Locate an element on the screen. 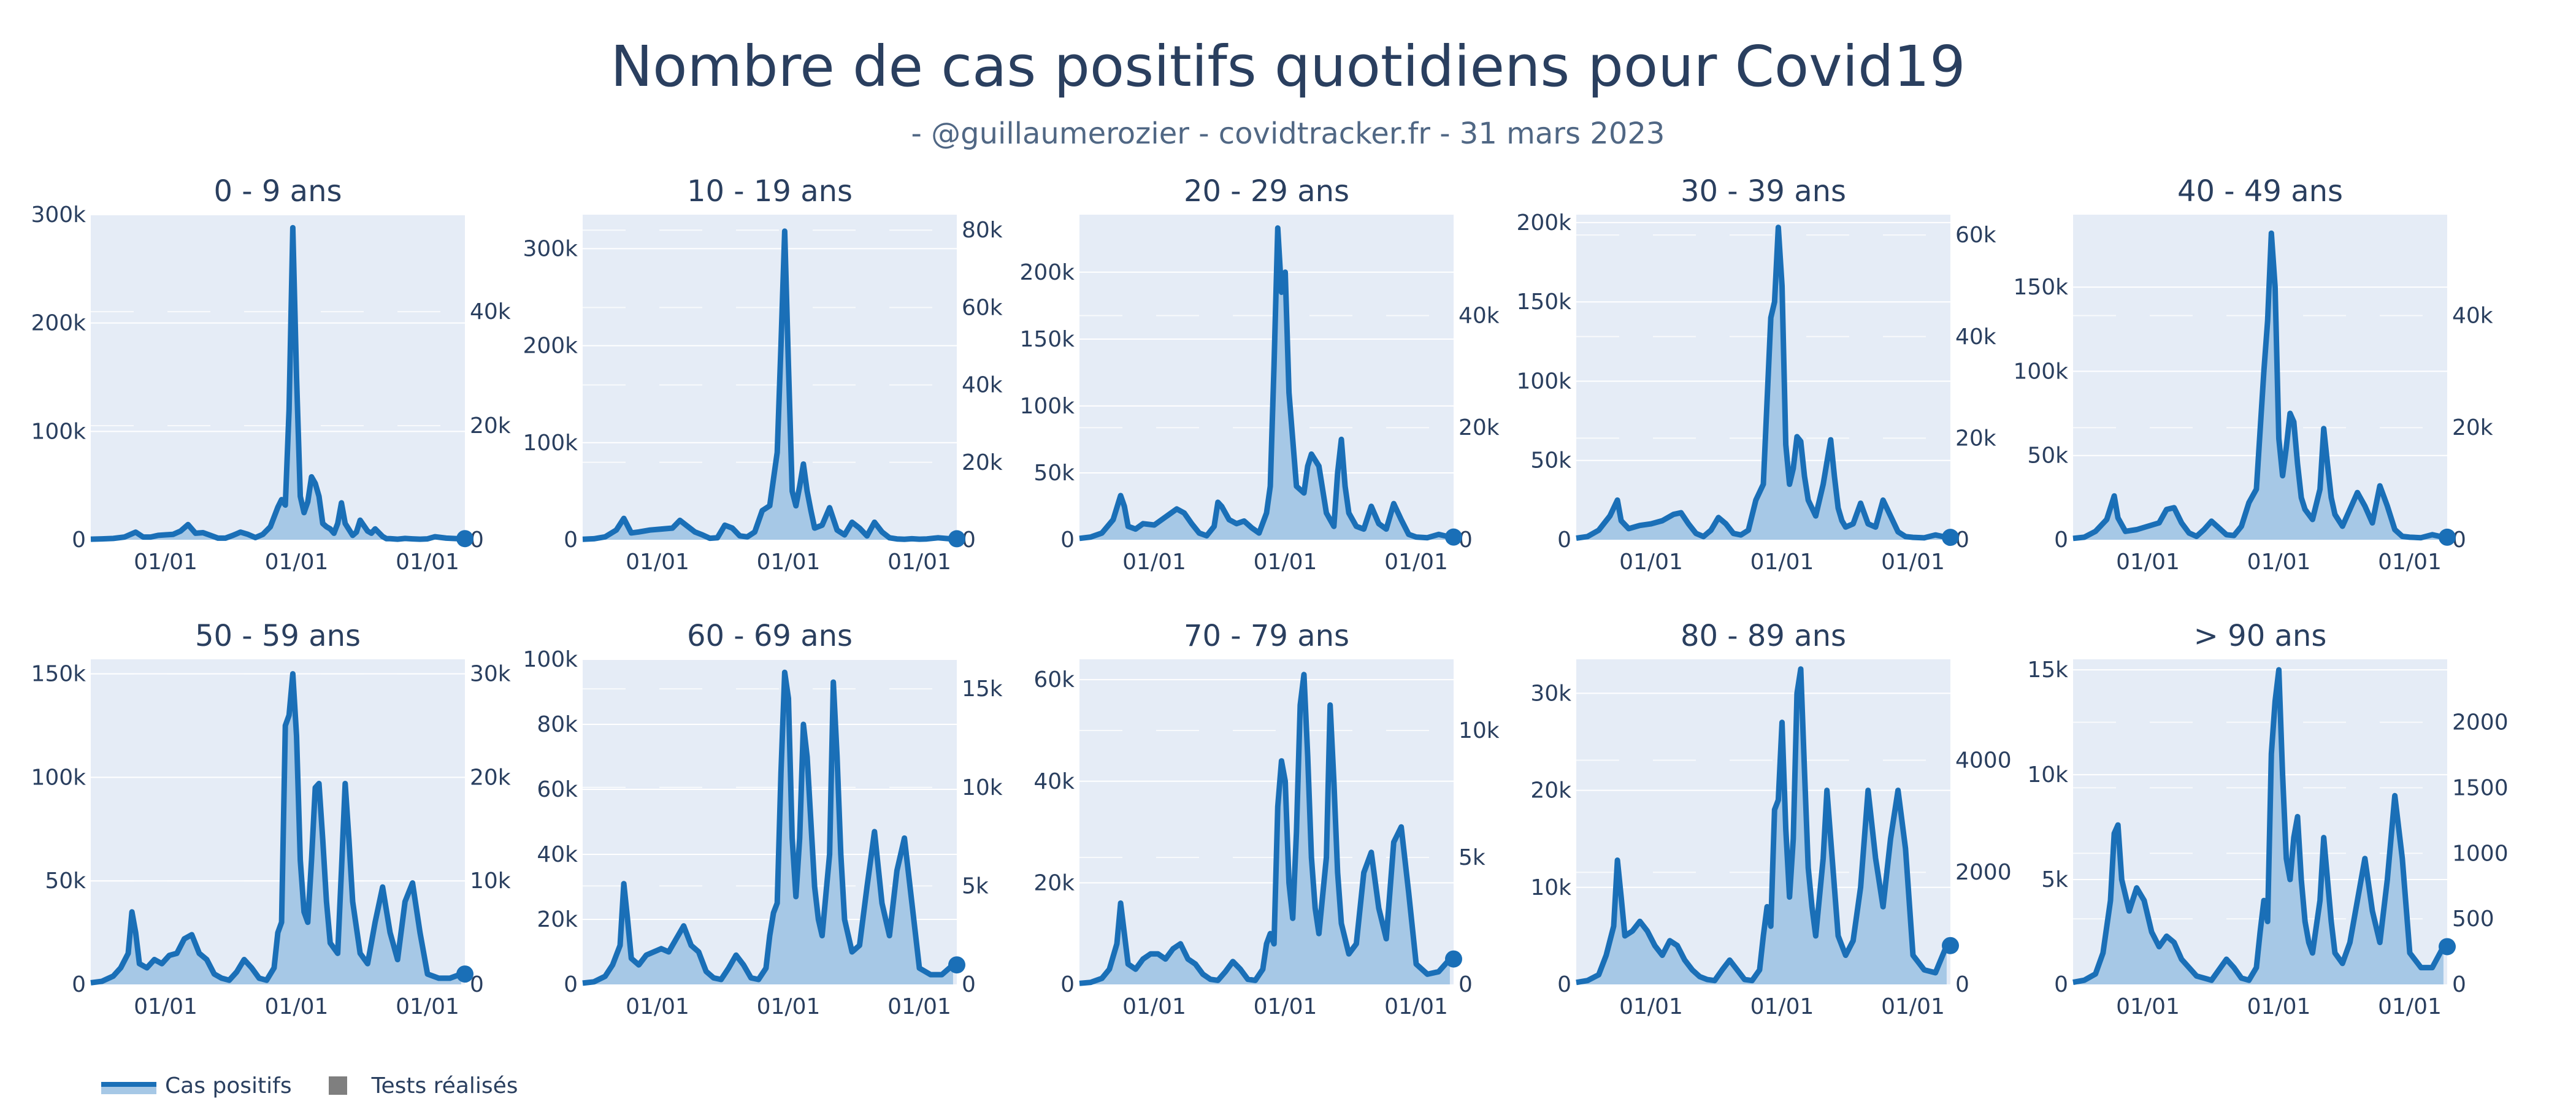 The height and width of the screenshot is (1104, 2576). panel-9-y2-tick-label: 4000 is located at coordinates (1983, 760).